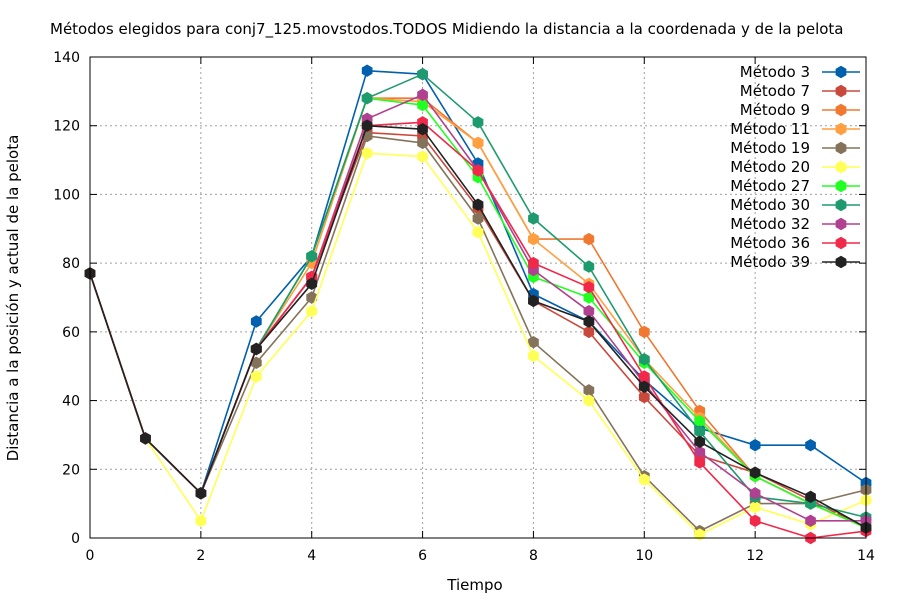 This screenshot has height=600, width=900. I want to click on legend-label: Método 20, so click(770, 167).